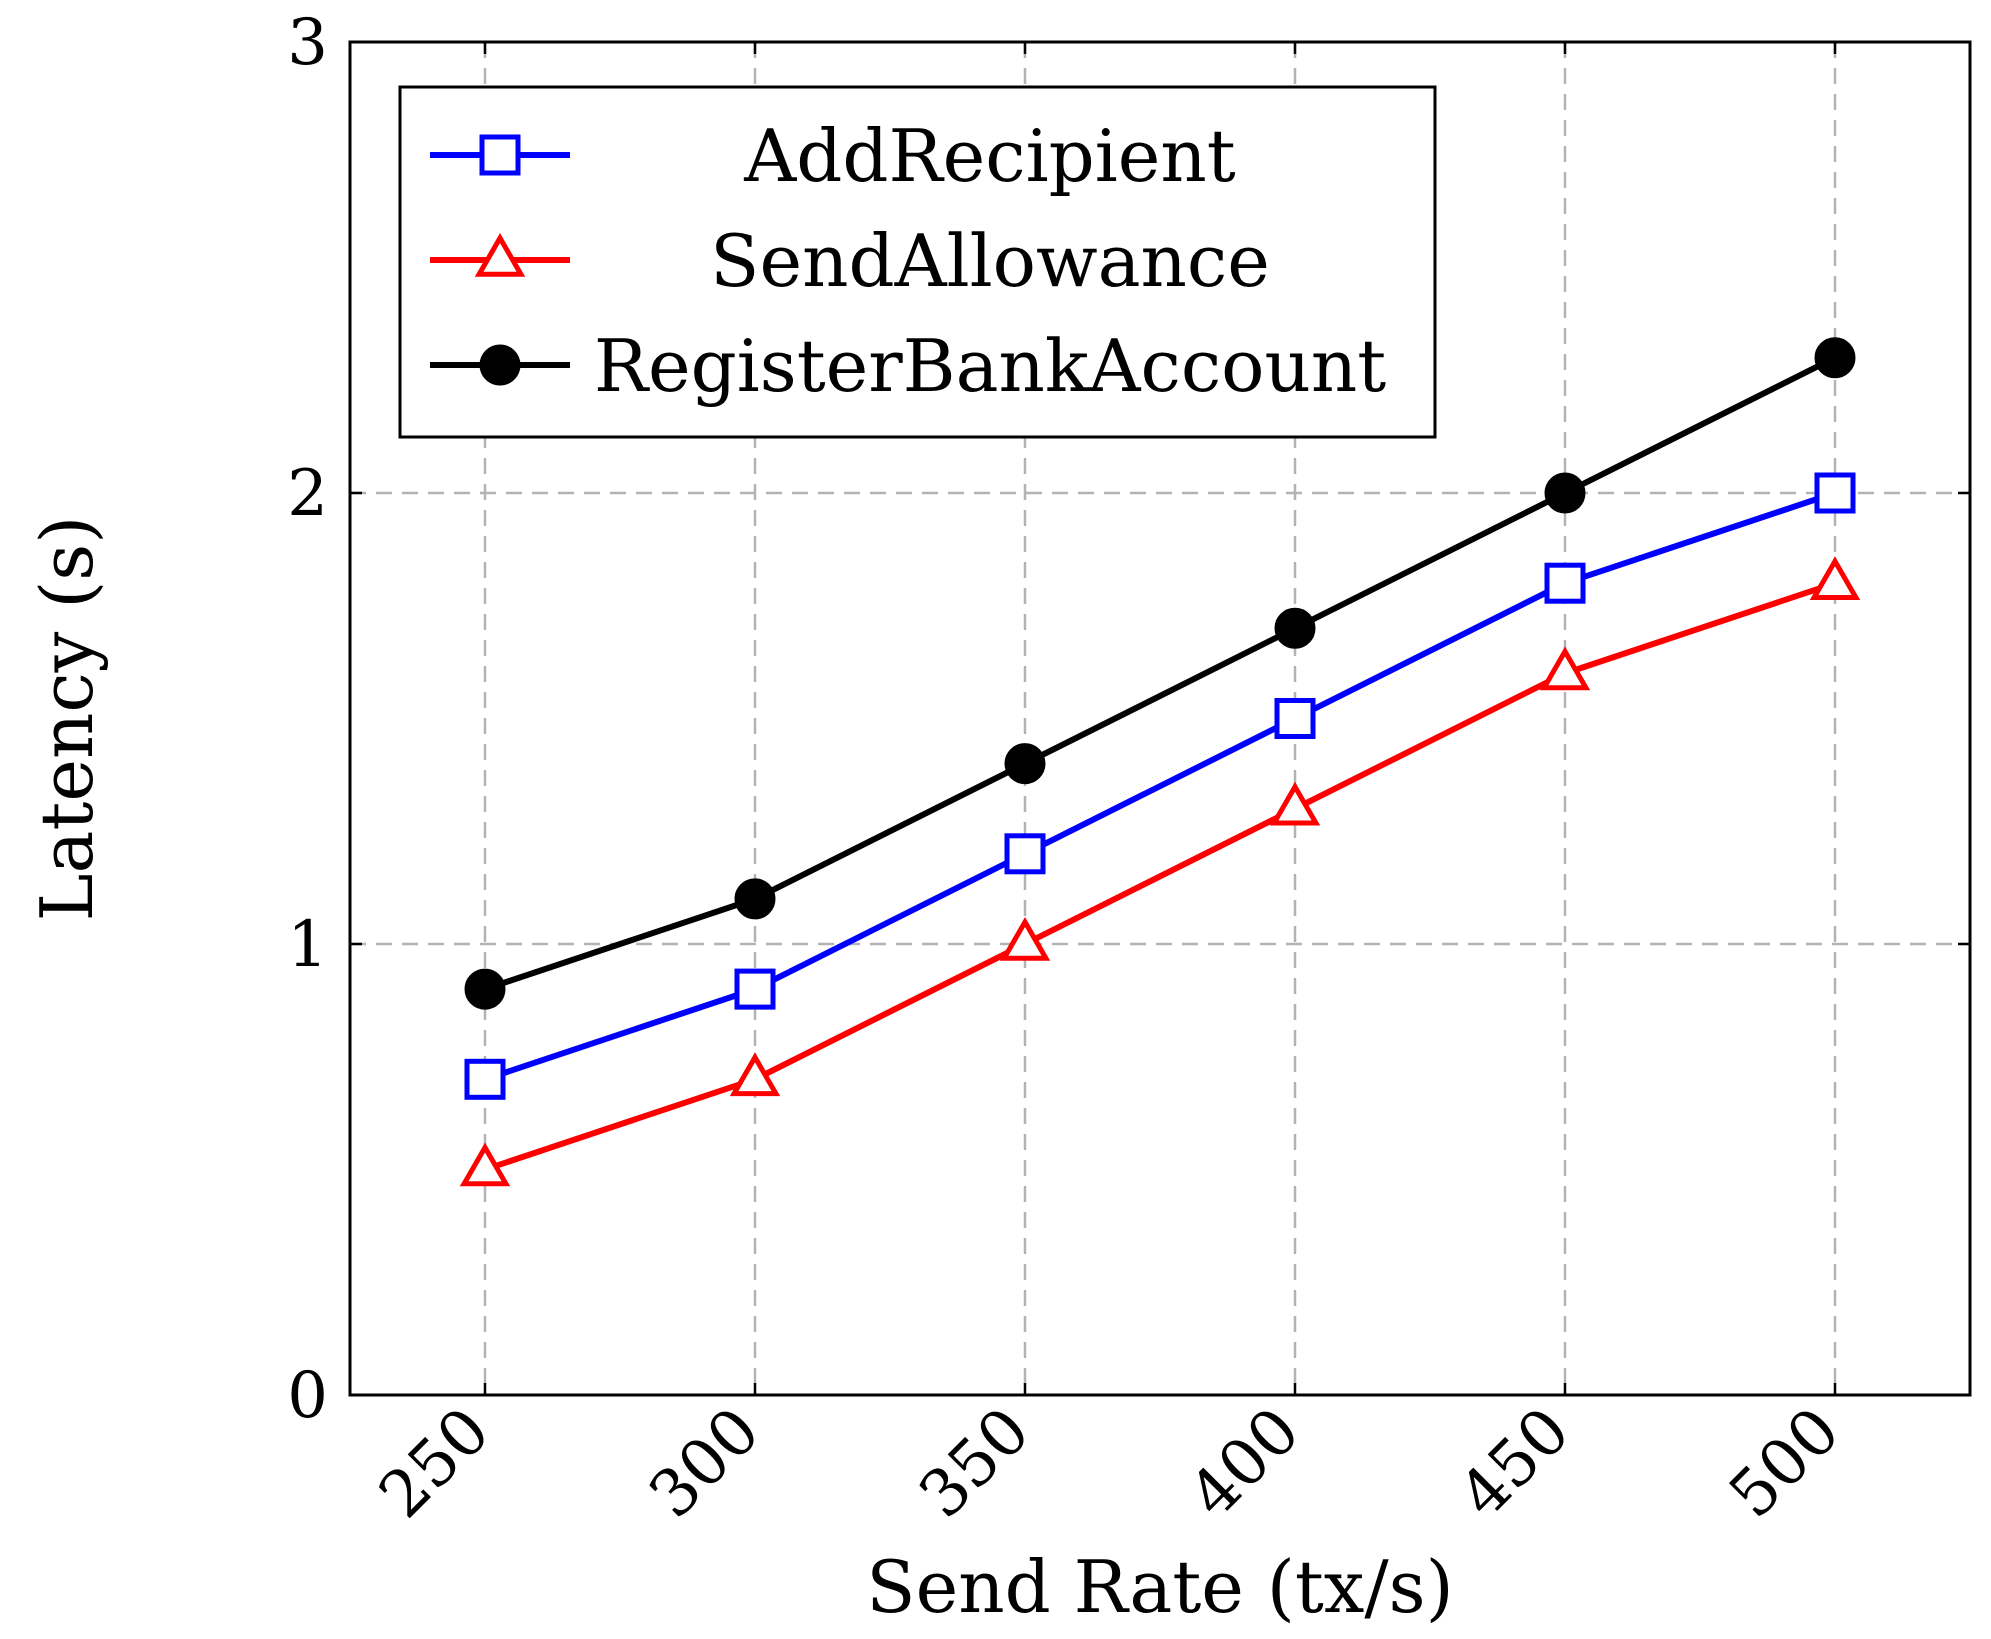  Describe the element at coordinates (1515, 1463) in the screenshot. I see `x-tick-label: 450` at that location.